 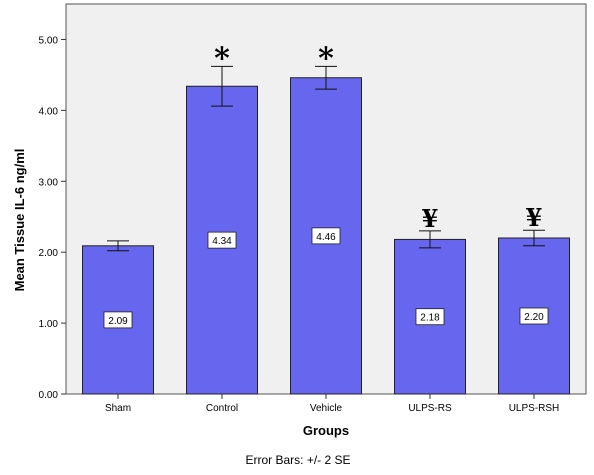 I want to click on data-label: 2.09, so click(x=118, y=321).